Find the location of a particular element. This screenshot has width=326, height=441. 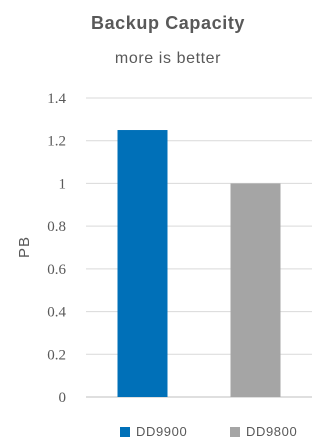

y-tick-label: 1.4 is located at coordinates (56, 99).